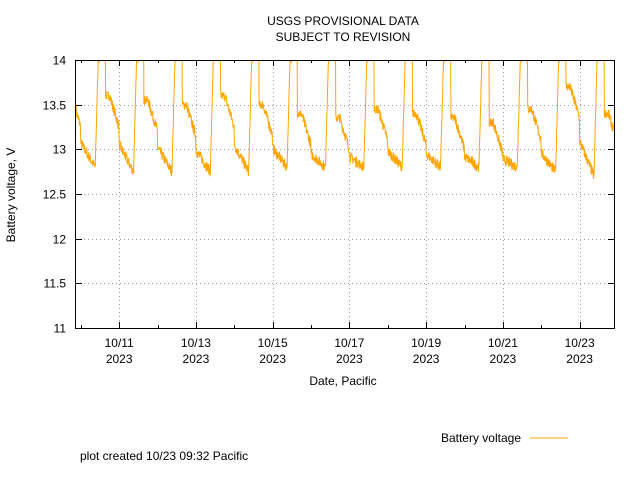 This screenshot has height=480, width=640. What do you see at coordinates (481, 438) in the screenshot?
I see `legend-label: Battery voltage` at bounding box center [481, 438].